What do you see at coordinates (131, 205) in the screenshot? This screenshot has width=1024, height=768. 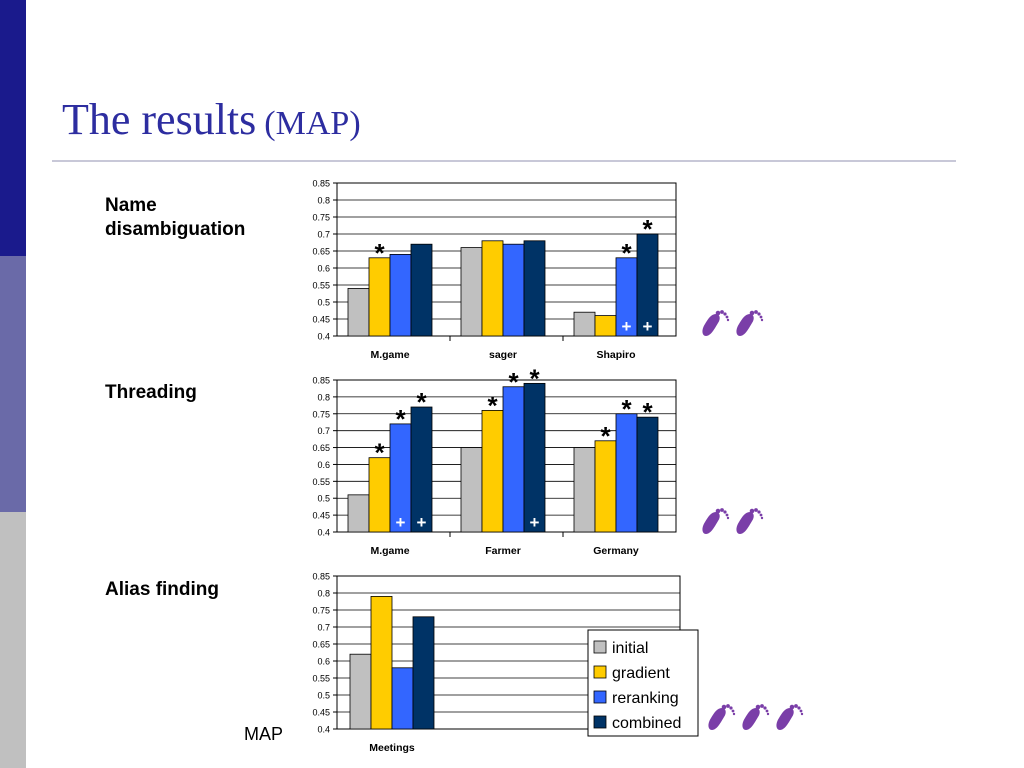 I see `section-label-line1: Name` at bounding box center [131, 205].